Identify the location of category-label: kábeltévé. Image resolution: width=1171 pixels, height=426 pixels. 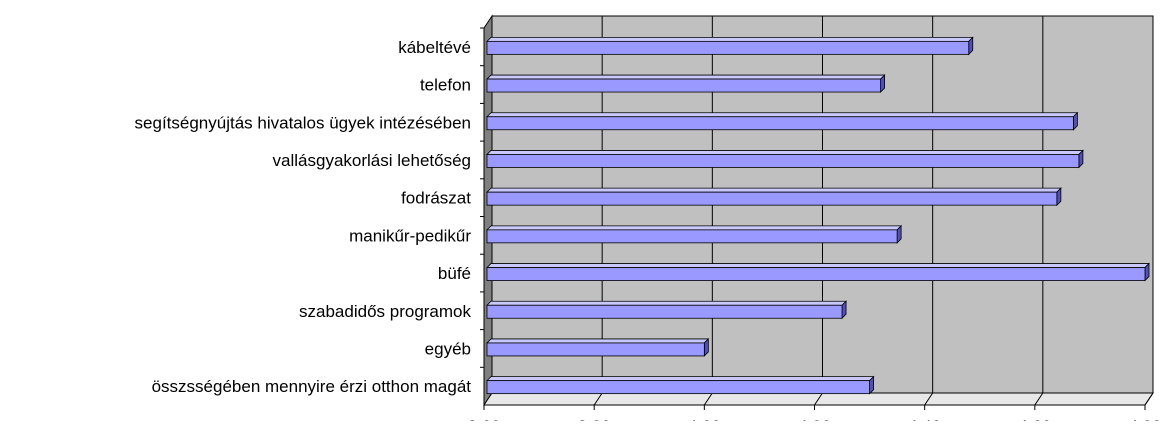
(434, 47).